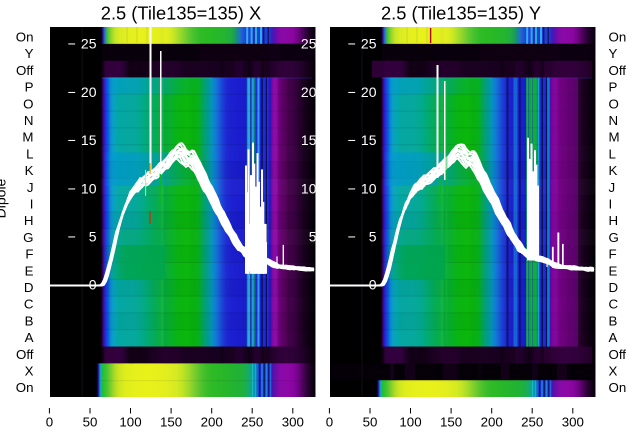 This screenshot has width=640, height=440. What do you see at coordinates (461, 13) in the screenshot?
I see `svg-text: 2.5 (Tile135=135) Y` at bounding box center [461, 13].